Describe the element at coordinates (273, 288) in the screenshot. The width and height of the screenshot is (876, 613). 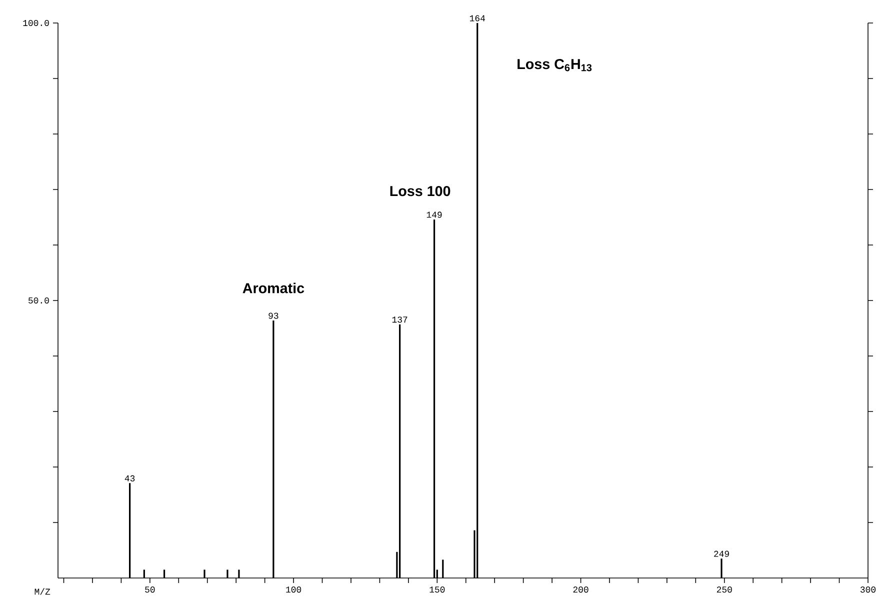
I see `annotation: Aromatic` at that location.